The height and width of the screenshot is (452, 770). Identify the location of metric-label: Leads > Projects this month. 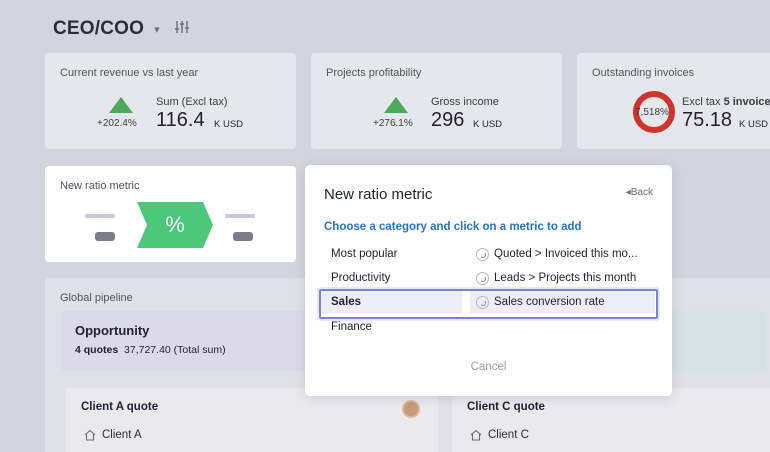
(565, 278).